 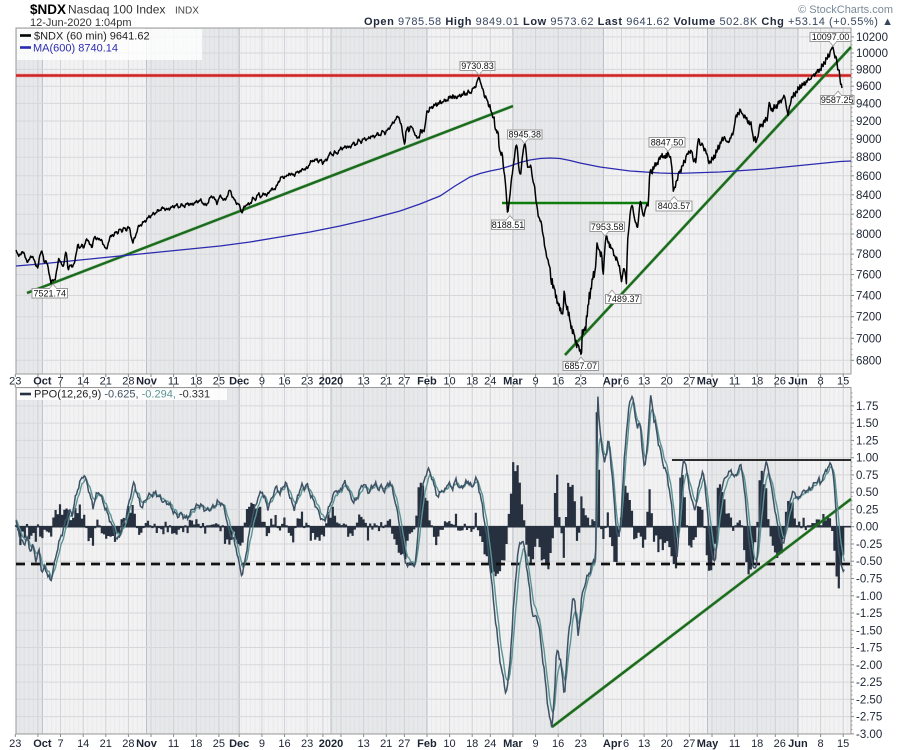 I want to click on svg-text: 0.75, so click(x=867, y=476).